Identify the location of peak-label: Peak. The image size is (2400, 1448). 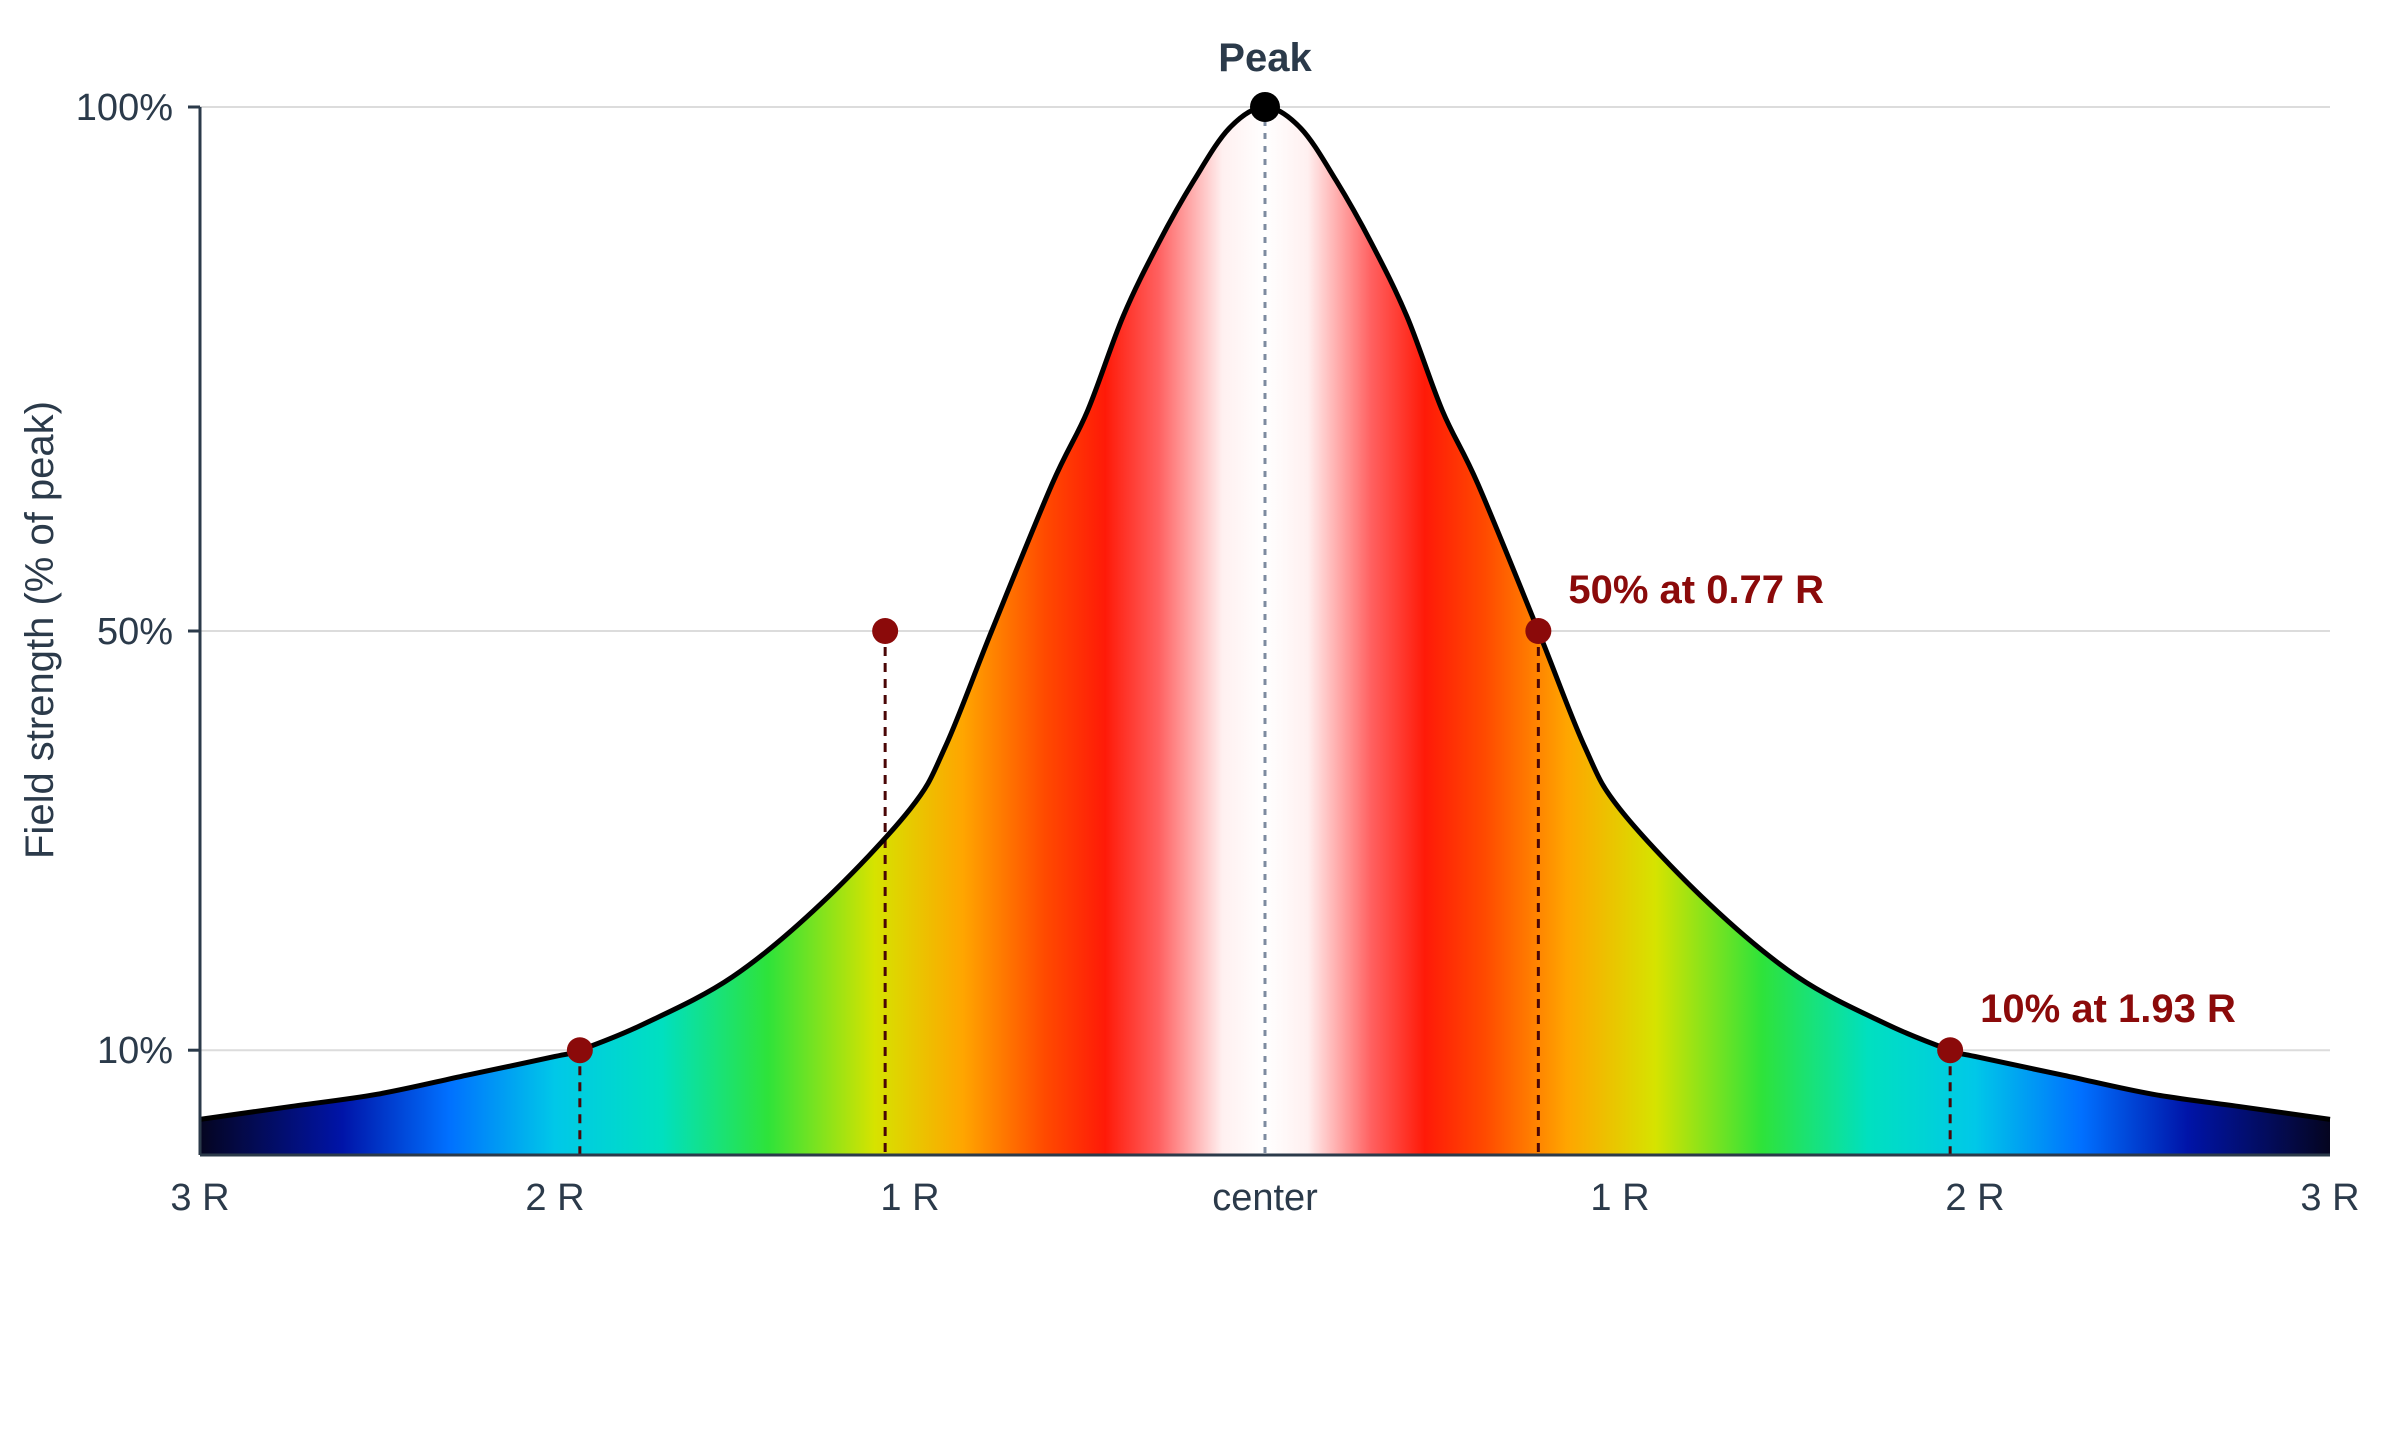
(1265, 58).